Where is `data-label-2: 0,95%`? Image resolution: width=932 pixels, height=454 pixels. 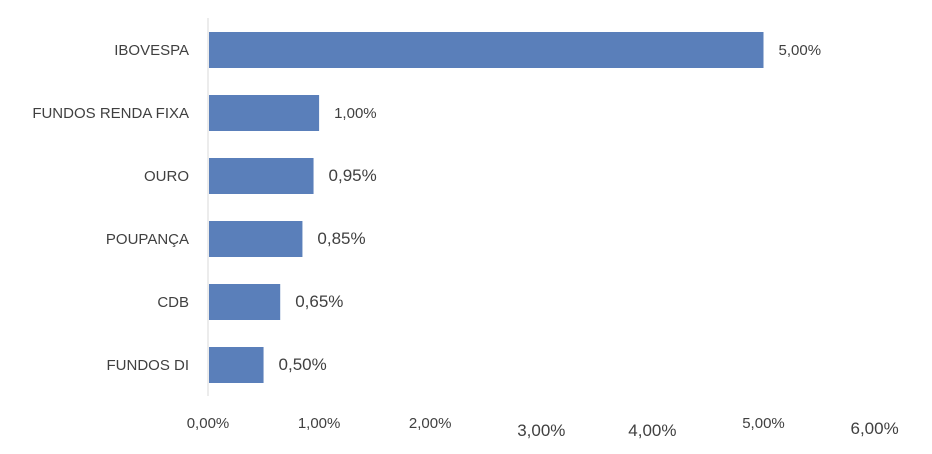
data-label-2: 0,95% is located at coordinates (353, 175).